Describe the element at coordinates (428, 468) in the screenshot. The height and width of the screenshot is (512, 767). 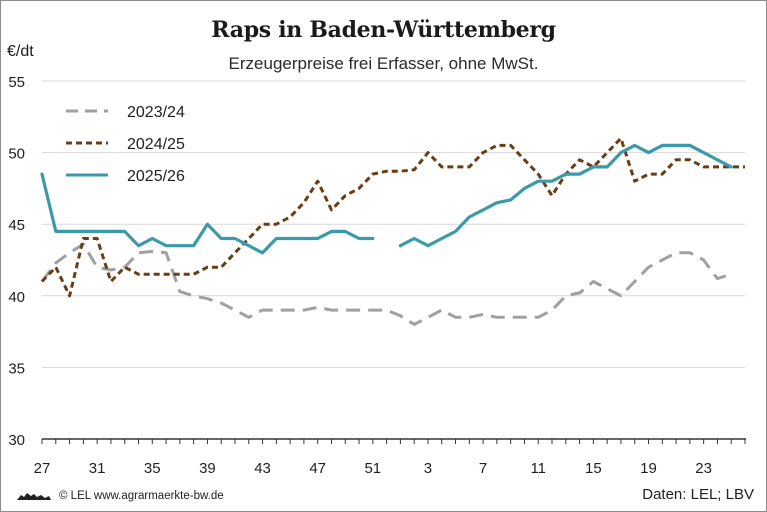
I see `x-tick-label-3: 3` at that location.